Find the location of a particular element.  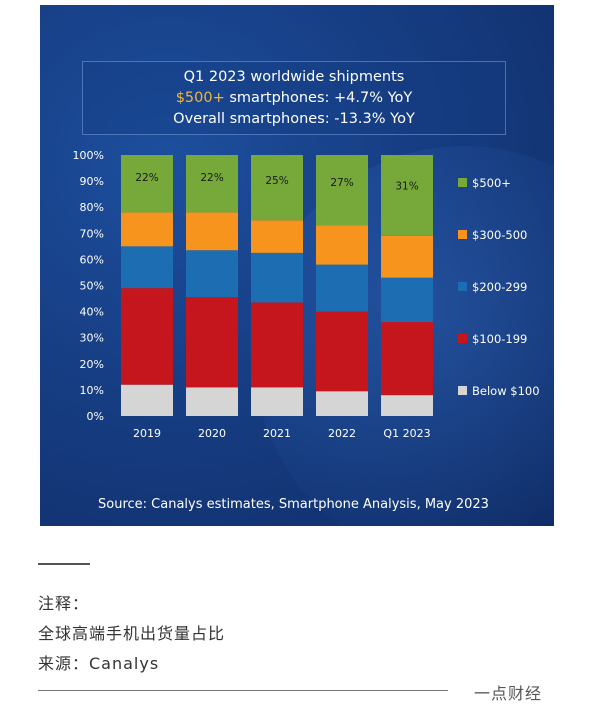

x-axis: 2019 2020 2021 2022 Q1 2023 is located at coordinates (282, 433).